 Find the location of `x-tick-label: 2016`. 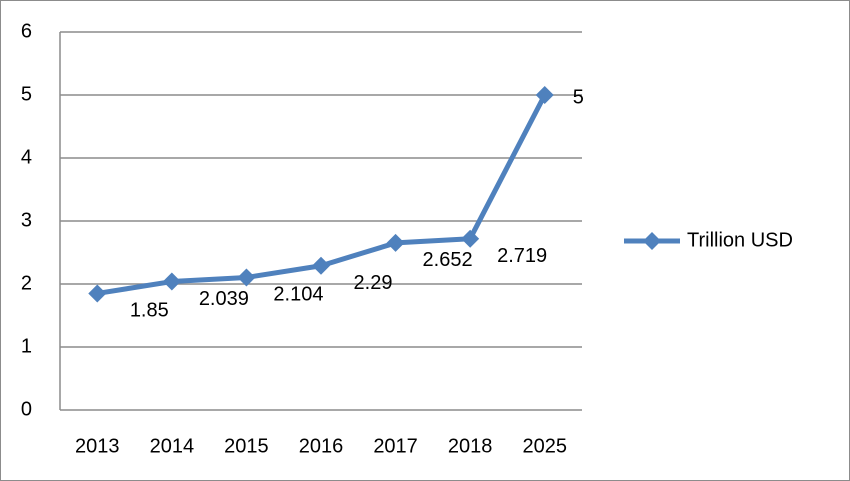

x-tick-label: 2016 is located at coordinates (321, 446).